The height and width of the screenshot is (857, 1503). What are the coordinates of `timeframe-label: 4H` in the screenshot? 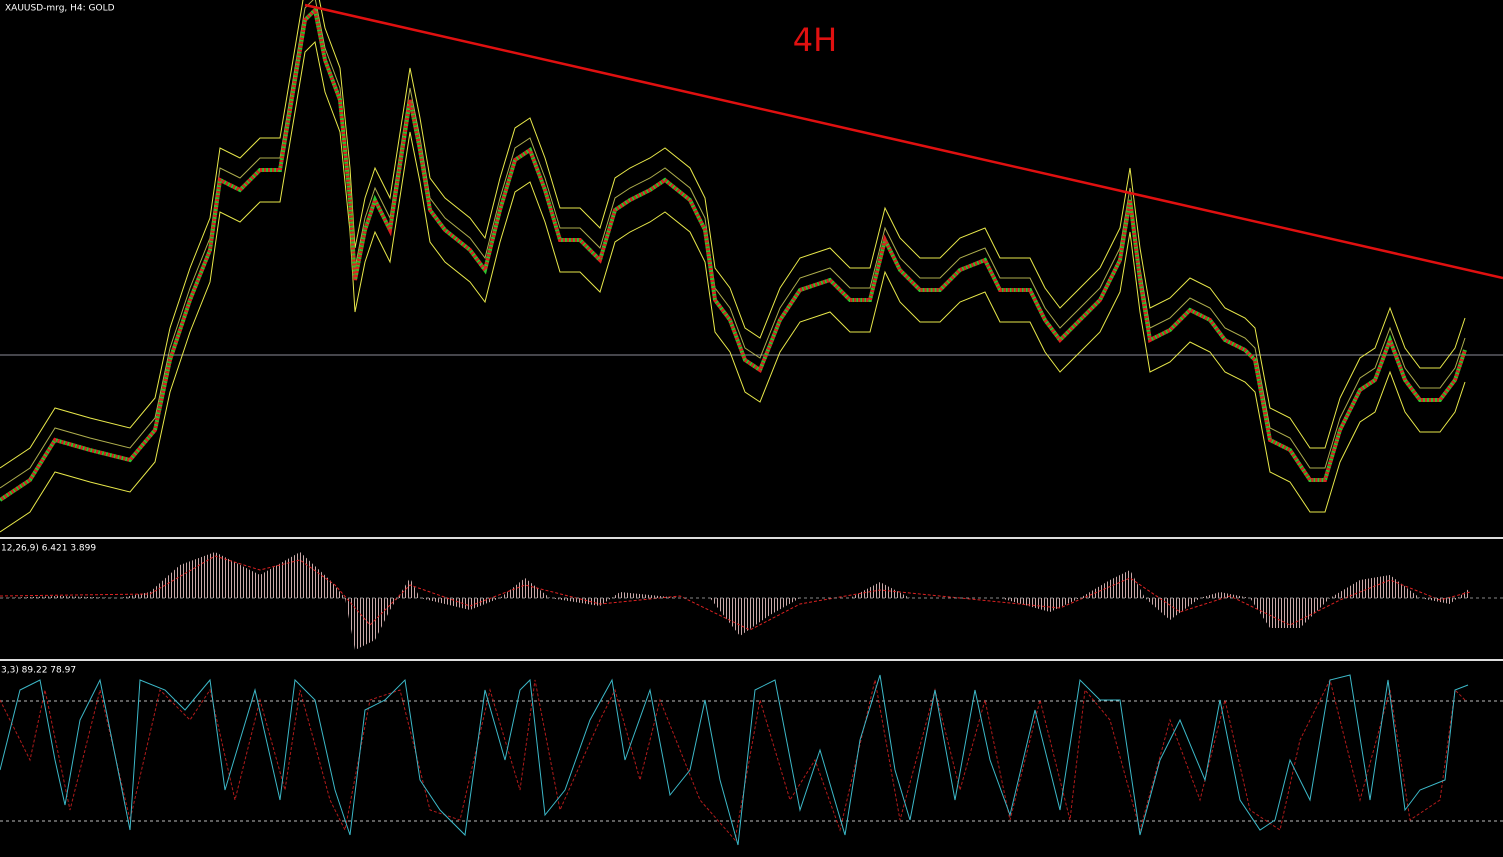 It's located at (815, 40).